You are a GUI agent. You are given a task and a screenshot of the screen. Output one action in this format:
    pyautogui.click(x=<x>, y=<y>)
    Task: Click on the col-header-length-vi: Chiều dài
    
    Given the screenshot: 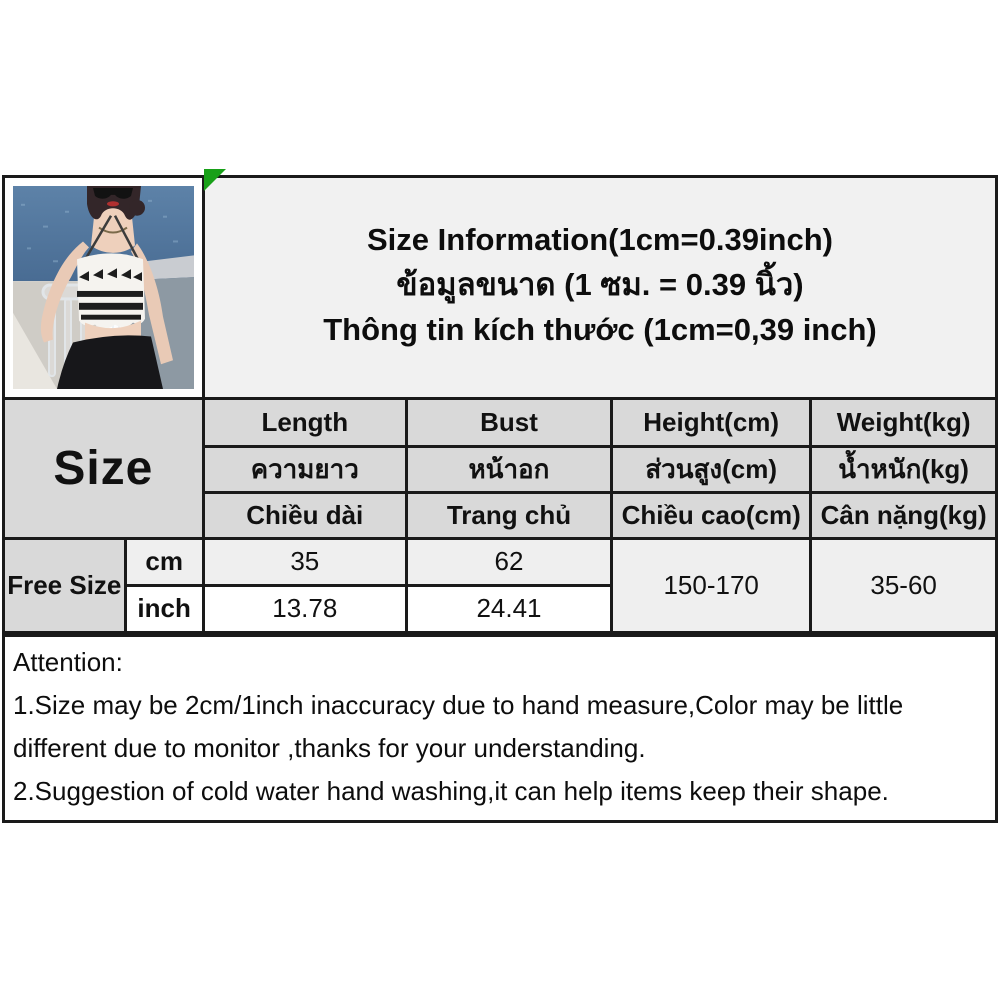 What is the action you would take?
    pyautogui.click(x=305, y=515)
    